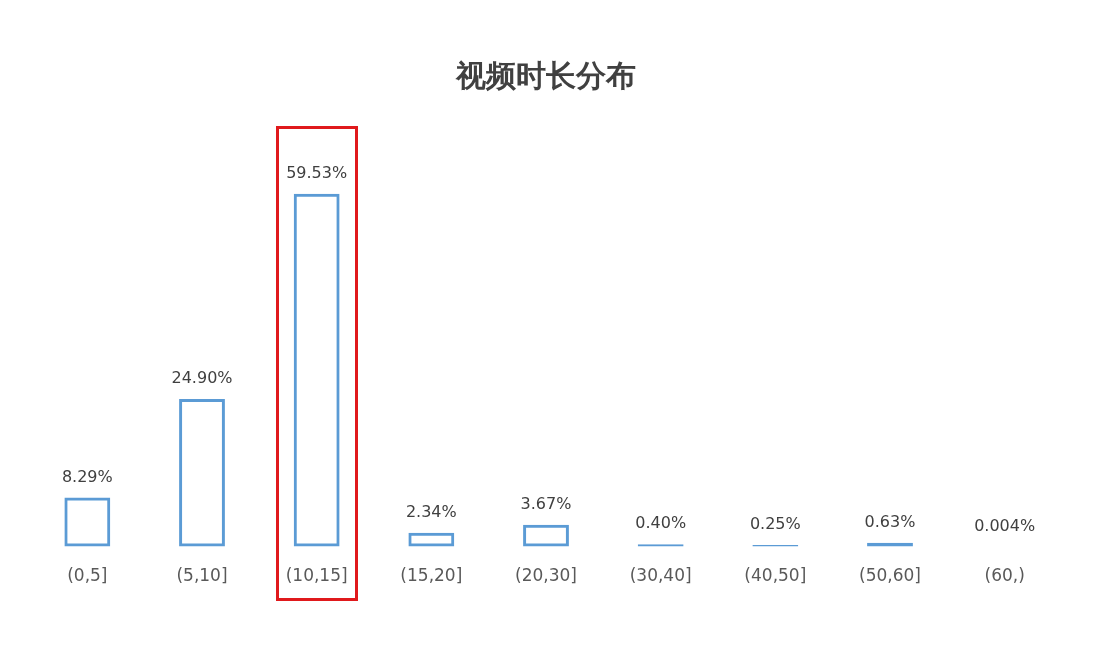  Describe the element at coordinates (545, 75) in the screenshot. I see `chart-title: 视频时长分布` at that location.